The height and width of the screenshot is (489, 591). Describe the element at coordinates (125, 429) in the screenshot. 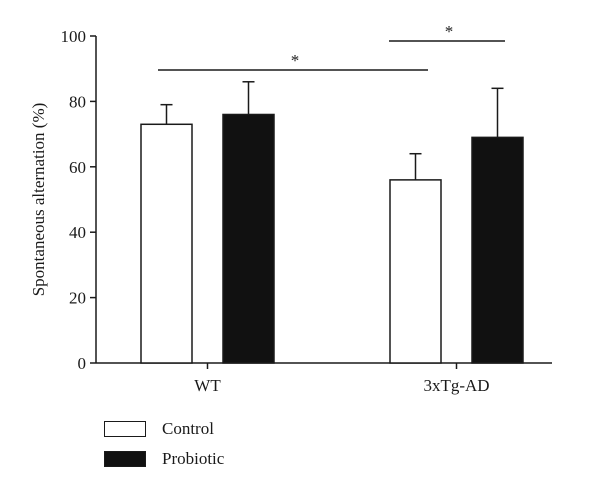

I see `legend-swatch-control` at that location.